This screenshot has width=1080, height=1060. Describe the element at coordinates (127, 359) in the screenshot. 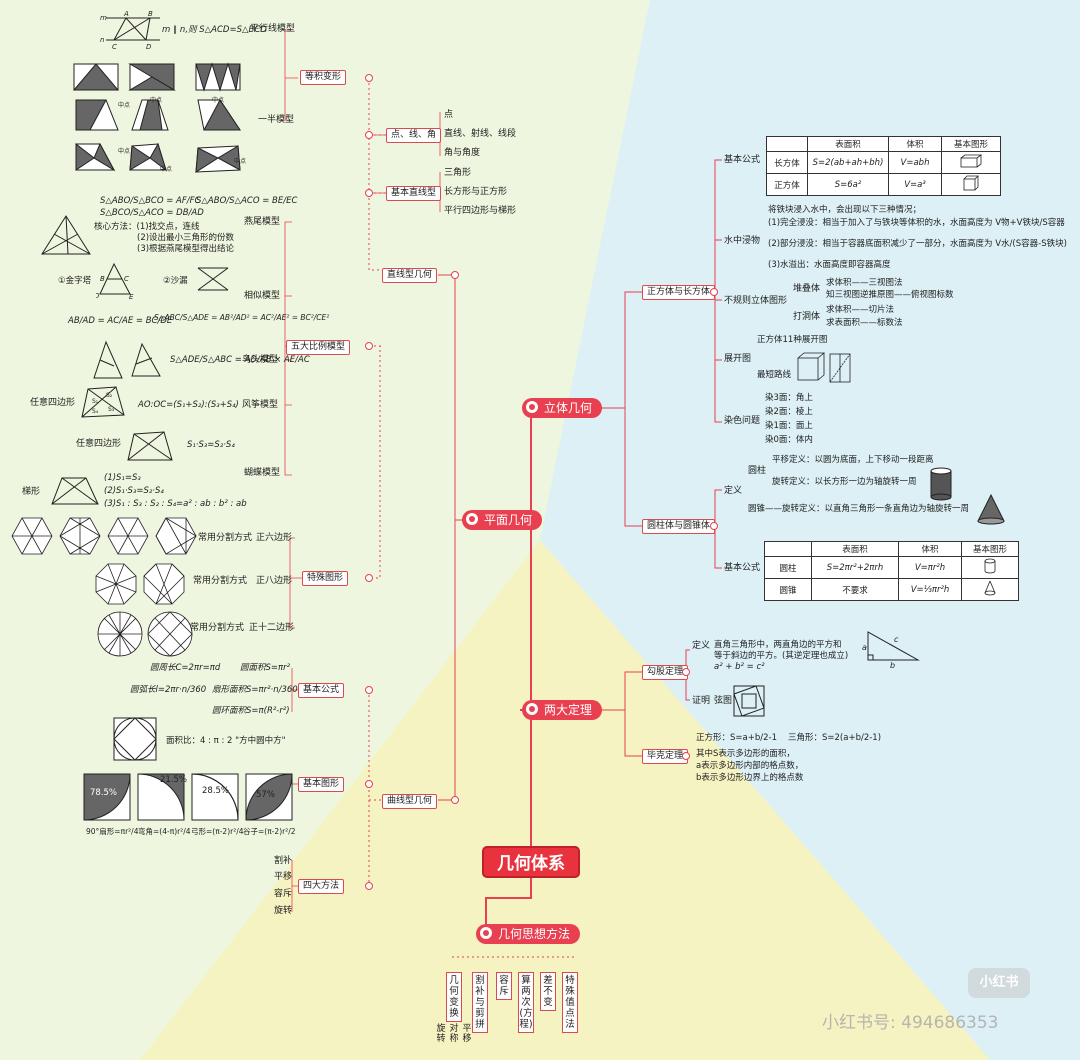

I see `bird-figure` at that location.